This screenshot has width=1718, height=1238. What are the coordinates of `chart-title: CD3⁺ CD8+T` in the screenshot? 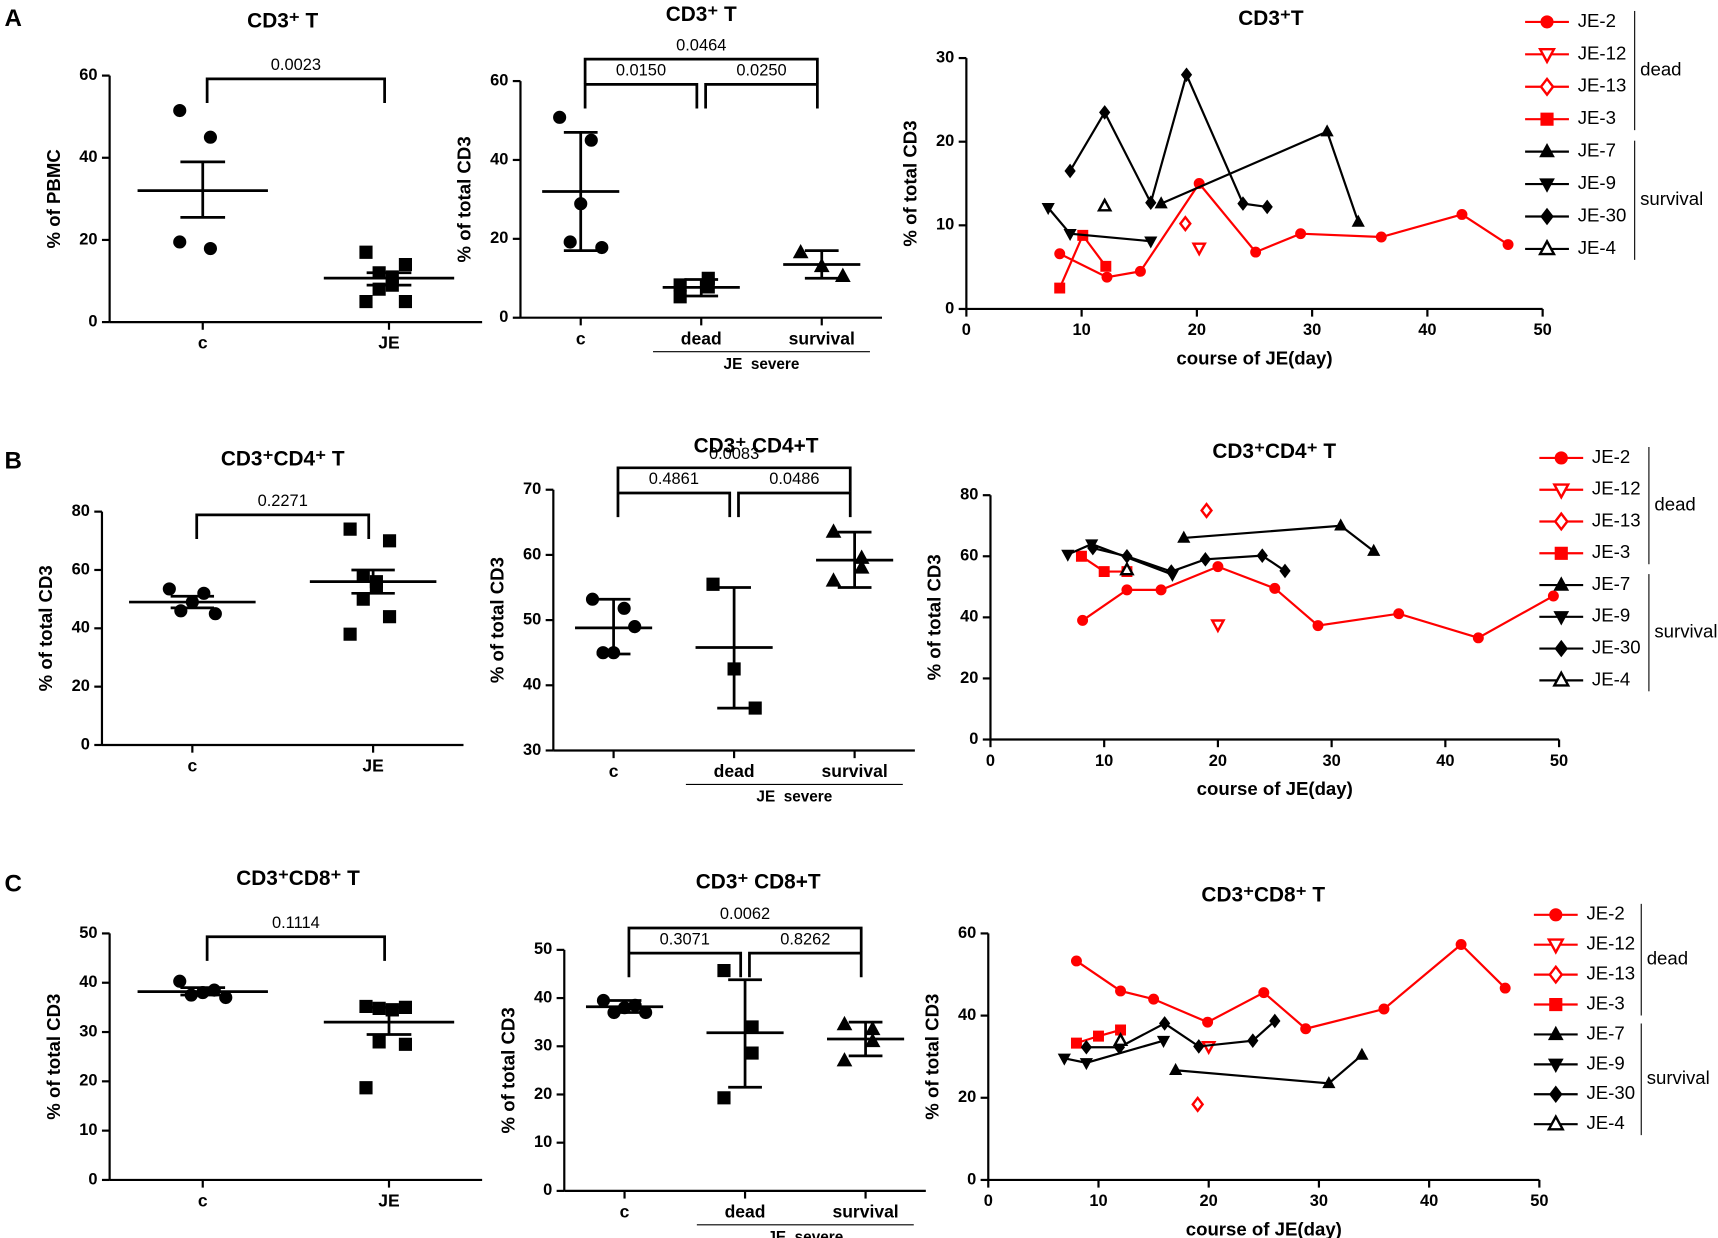 It's located at (758, 882).